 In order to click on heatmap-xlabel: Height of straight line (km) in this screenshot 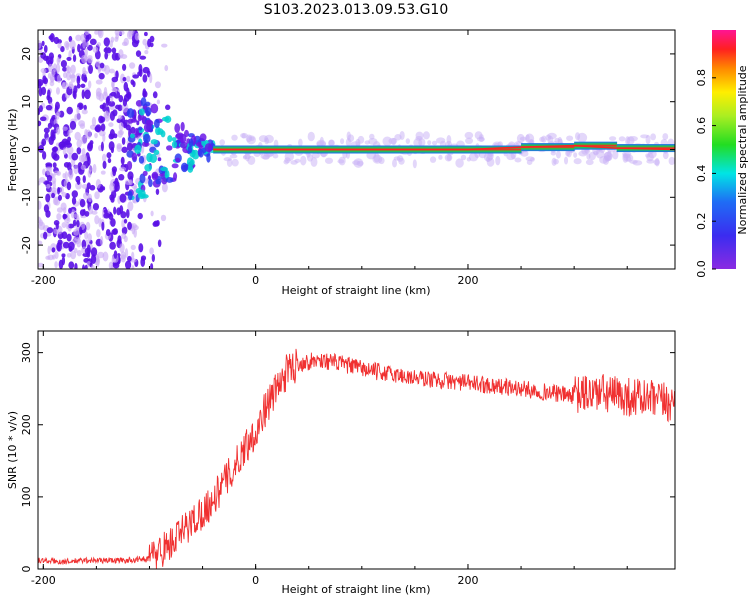, I will do `click(355, 290)`.